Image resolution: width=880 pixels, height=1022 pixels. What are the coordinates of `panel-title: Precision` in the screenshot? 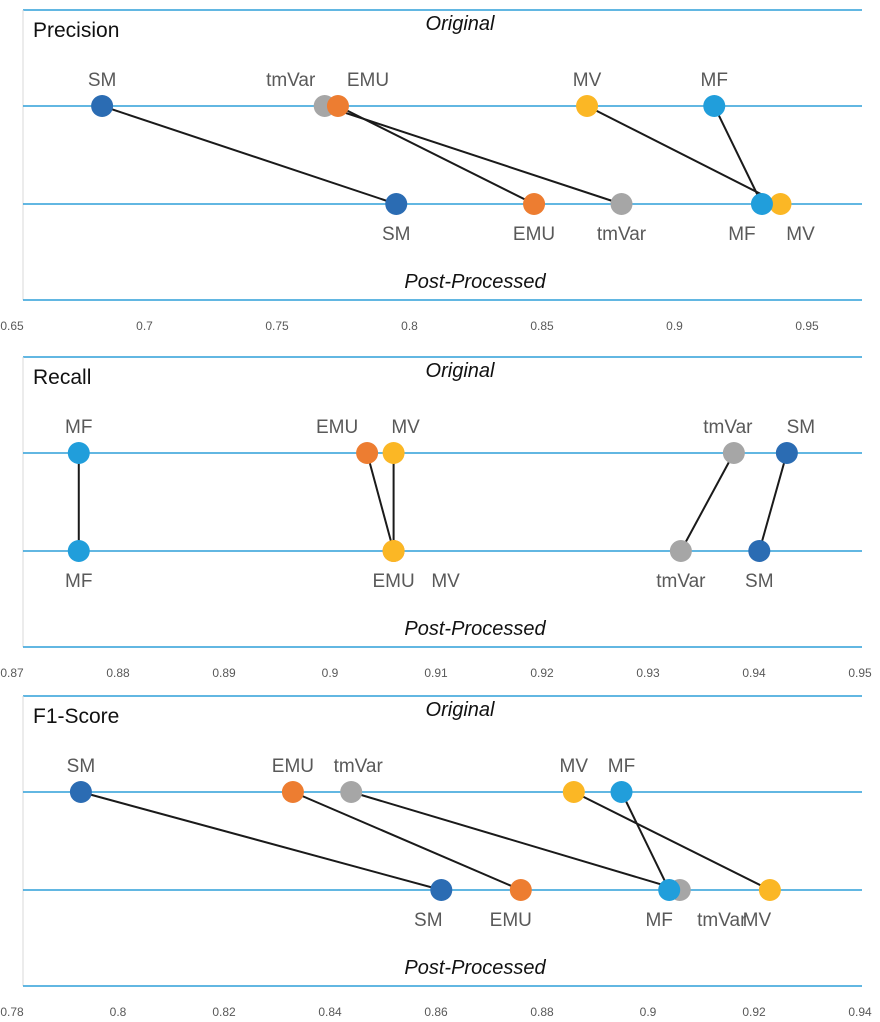 It's located at (76, 30).